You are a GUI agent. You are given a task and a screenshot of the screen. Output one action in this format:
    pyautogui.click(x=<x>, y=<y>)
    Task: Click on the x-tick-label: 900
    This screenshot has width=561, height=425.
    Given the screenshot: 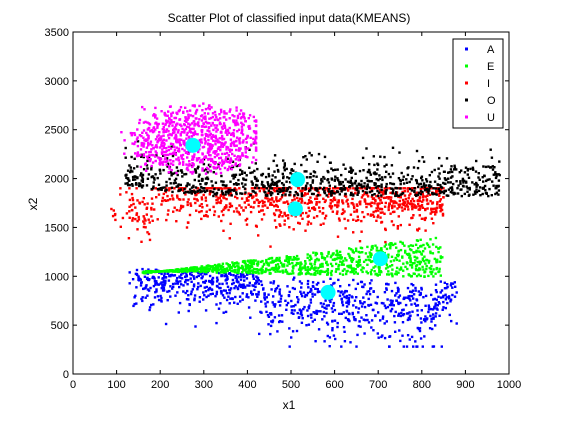 What is the action you would take?
    pyautogui.click(x=465, y=385)
    